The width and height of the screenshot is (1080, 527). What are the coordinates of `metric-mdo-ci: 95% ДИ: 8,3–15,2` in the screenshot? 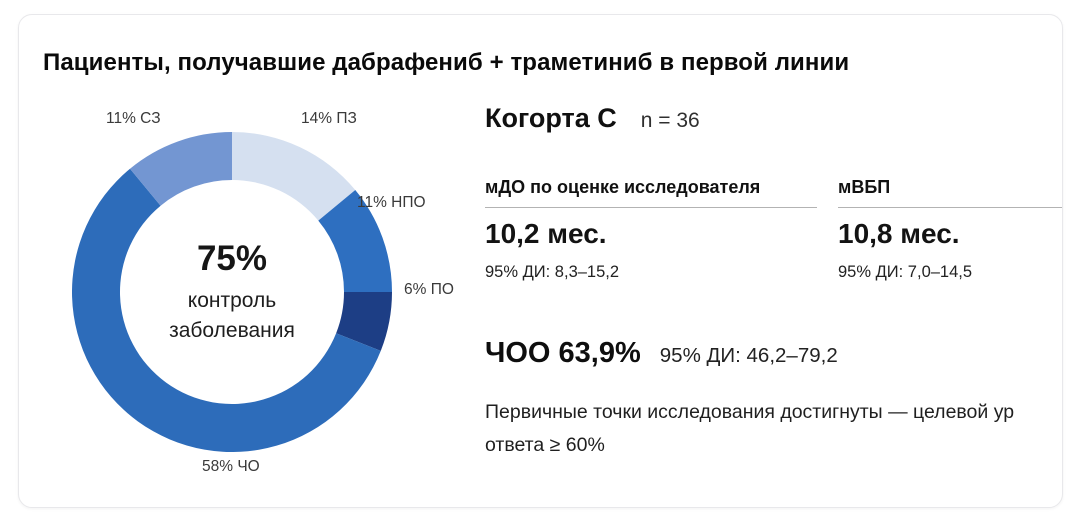 It's located at (552, 272).